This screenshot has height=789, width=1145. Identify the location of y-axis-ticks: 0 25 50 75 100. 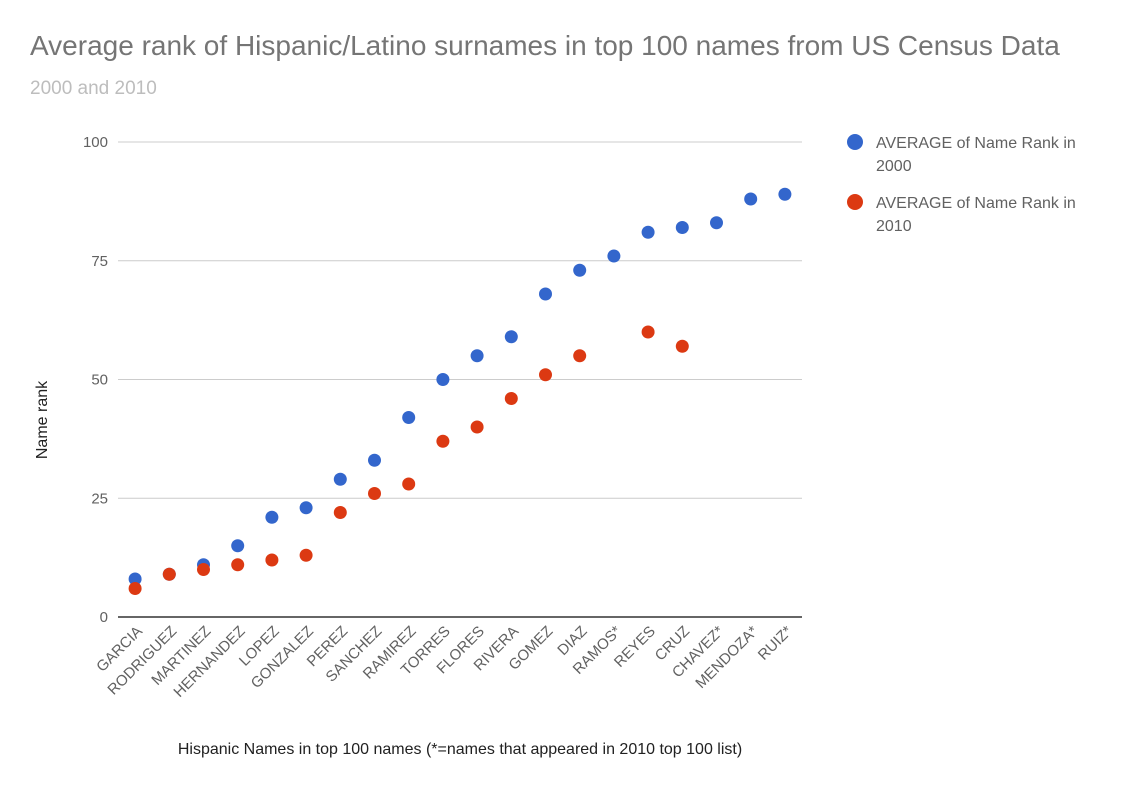
(95, 380).